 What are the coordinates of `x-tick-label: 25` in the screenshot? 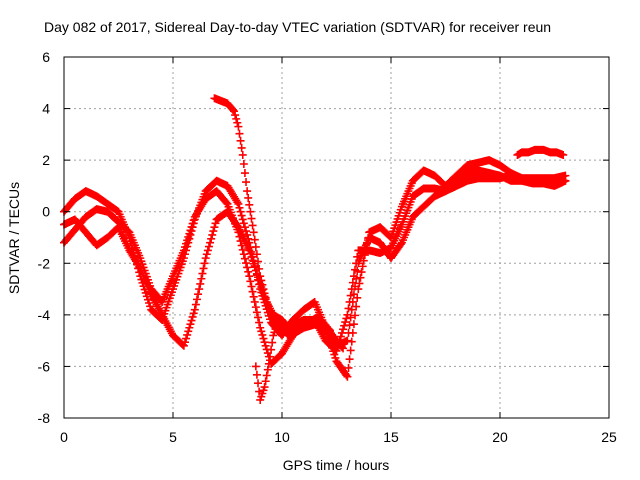 It's located at (609, 437).